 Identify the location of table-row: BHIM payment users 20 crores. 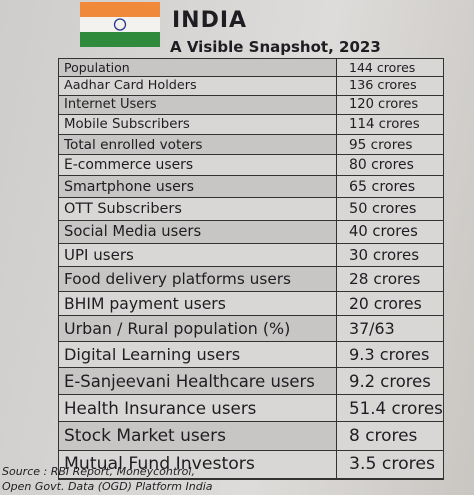
(251, 304).